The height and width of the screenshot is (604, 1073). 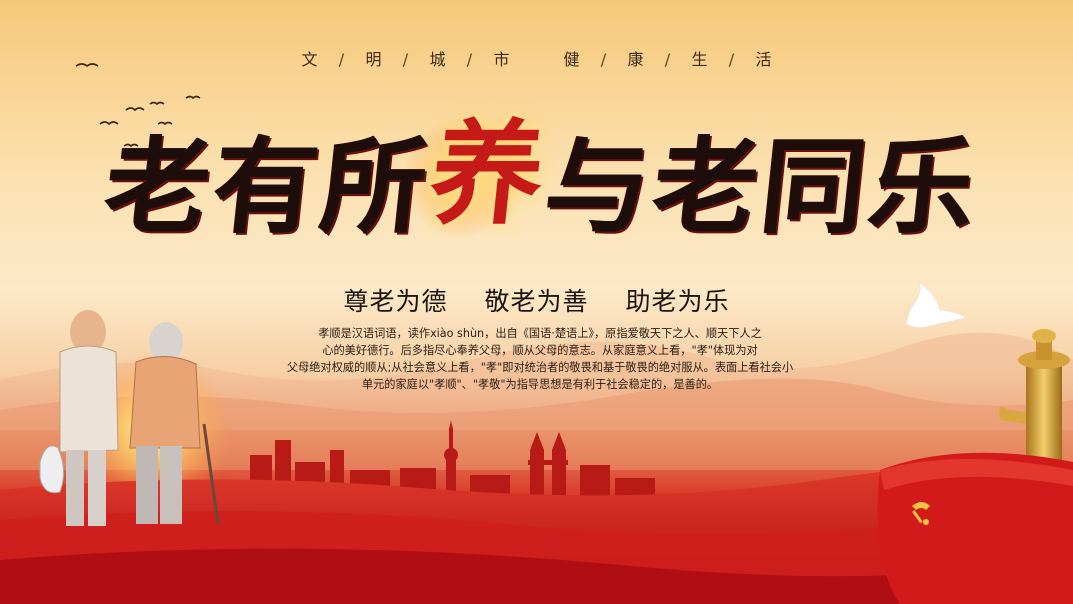 What do you see at coordinates (699, 59) in the screenshot?
I see `slogan-char: 生` at bounding box center [699, 59].